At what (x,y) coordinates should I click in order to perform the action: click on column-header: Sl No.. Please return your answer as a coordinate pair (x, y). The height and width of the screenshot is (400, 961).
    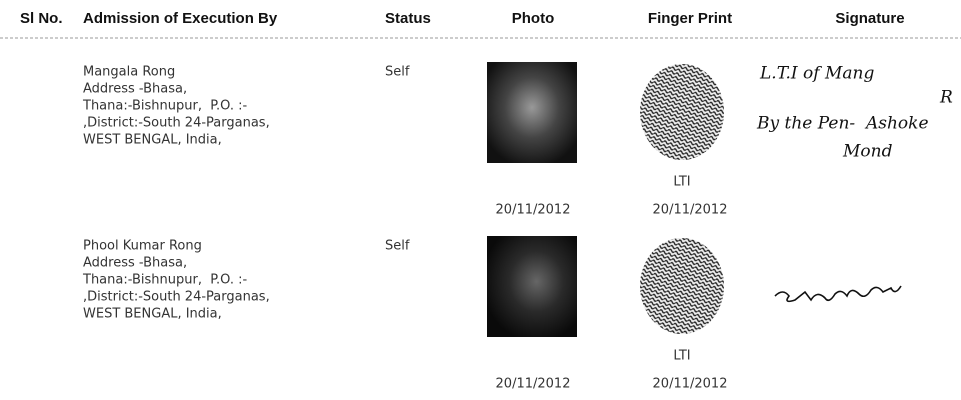
    Looking at the image, I should click on (41, 18).